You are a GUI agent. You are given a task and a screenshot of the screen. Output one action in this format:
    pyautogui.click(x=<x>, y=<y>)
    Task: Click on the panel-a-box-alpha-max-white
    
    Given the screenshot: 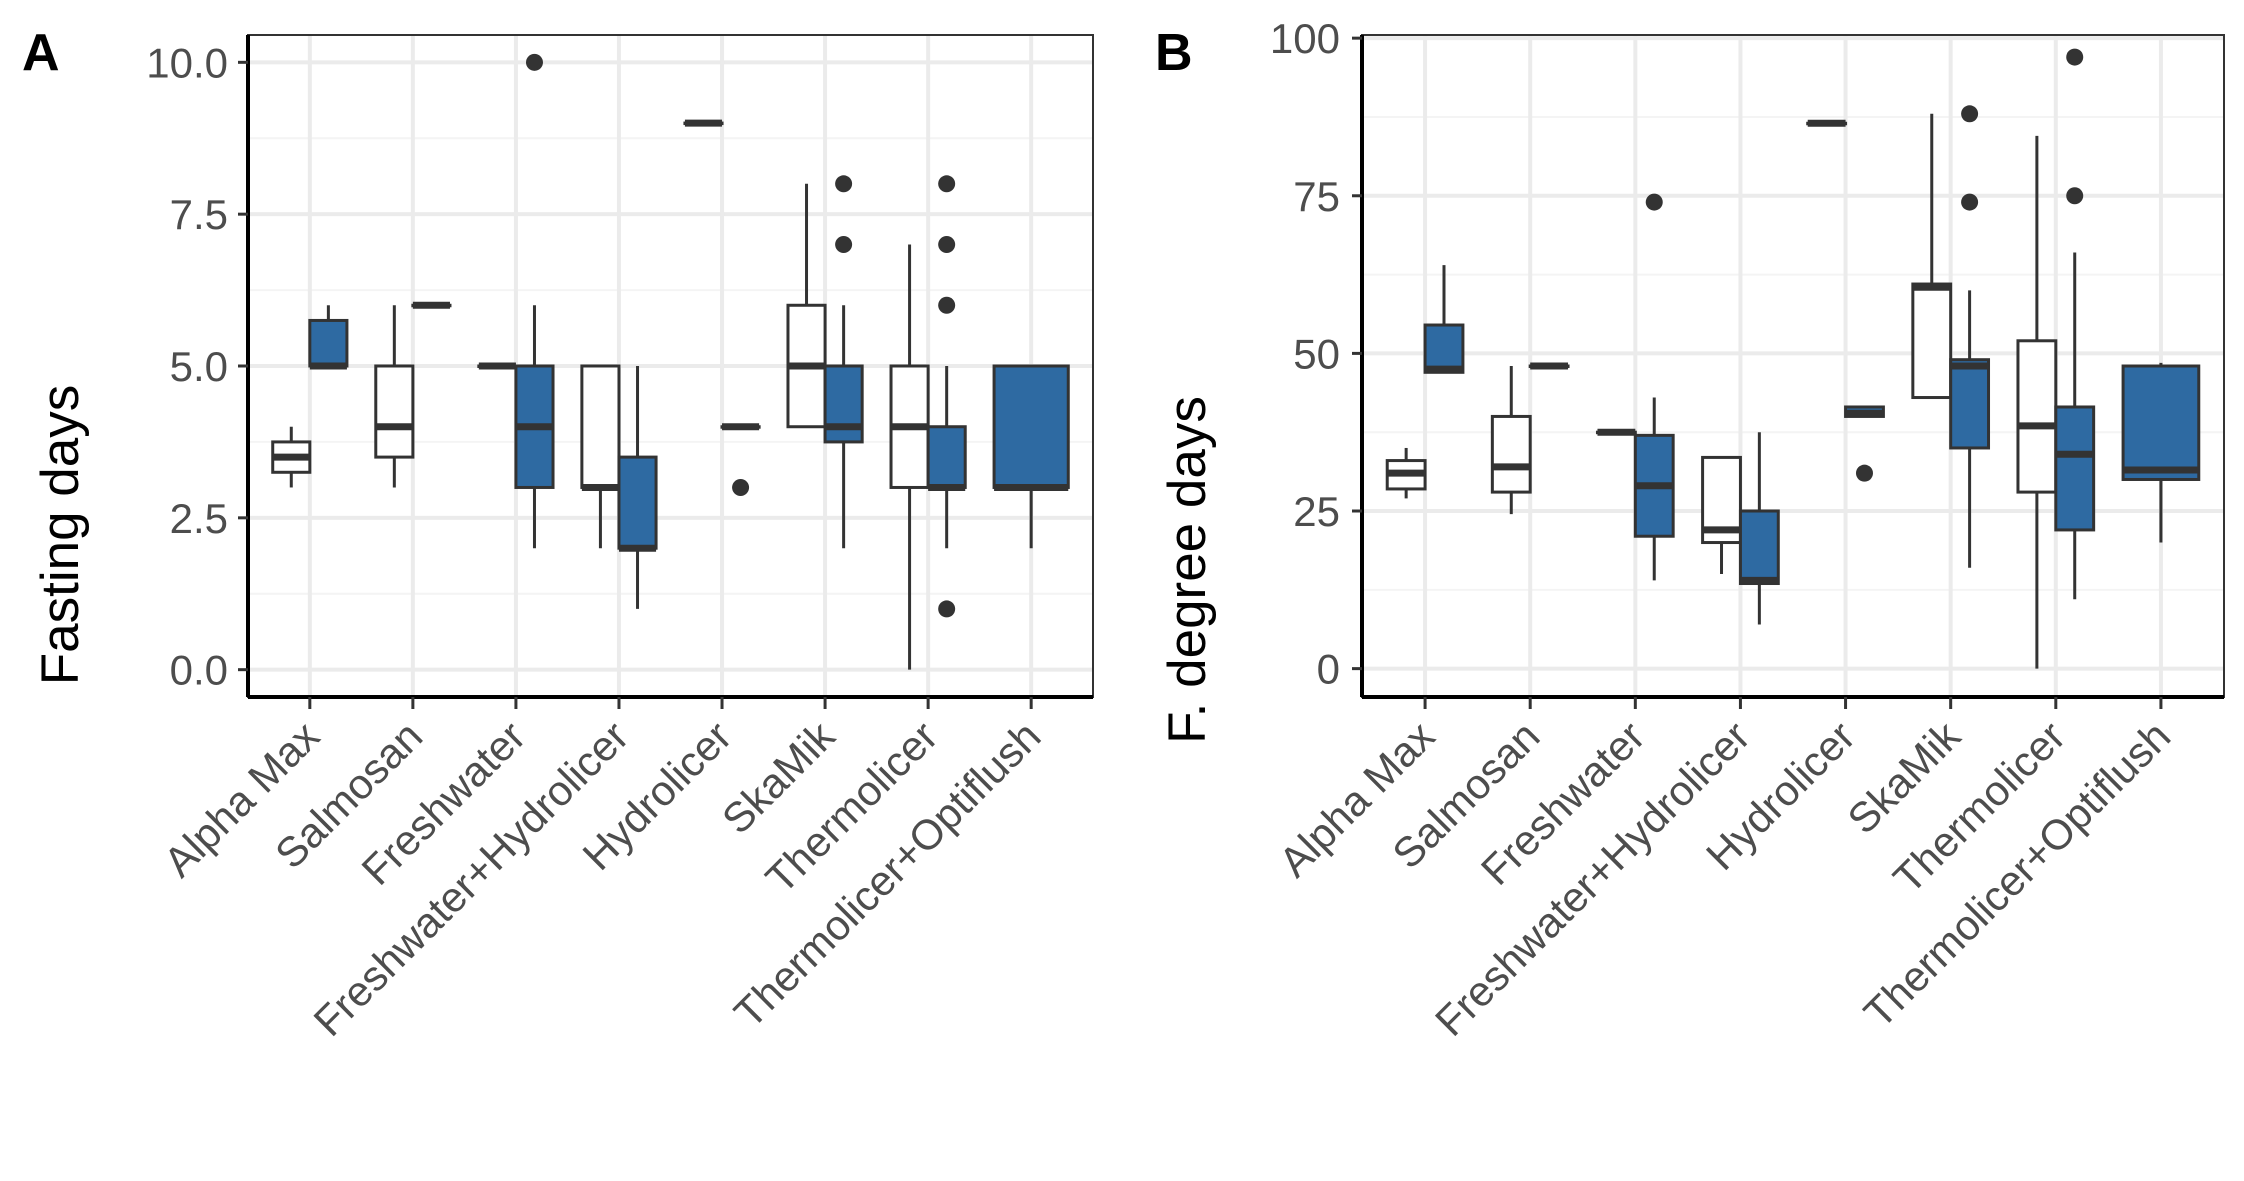 What is the action you would take?
    pyautogui.click(x=291, y=457)
    